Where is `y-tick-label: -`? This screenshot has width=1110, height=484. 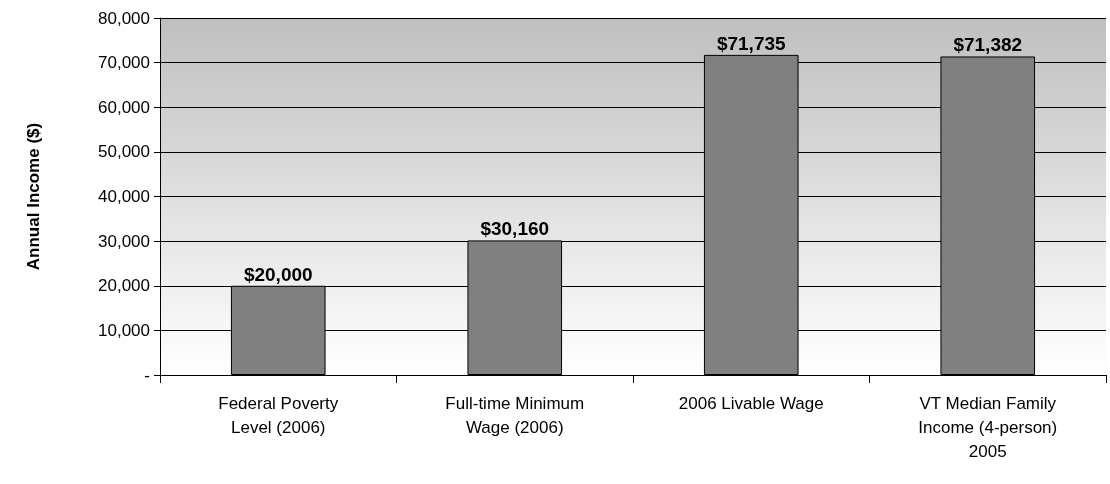 y-tick-label: - is located at coordinates (147, 375).